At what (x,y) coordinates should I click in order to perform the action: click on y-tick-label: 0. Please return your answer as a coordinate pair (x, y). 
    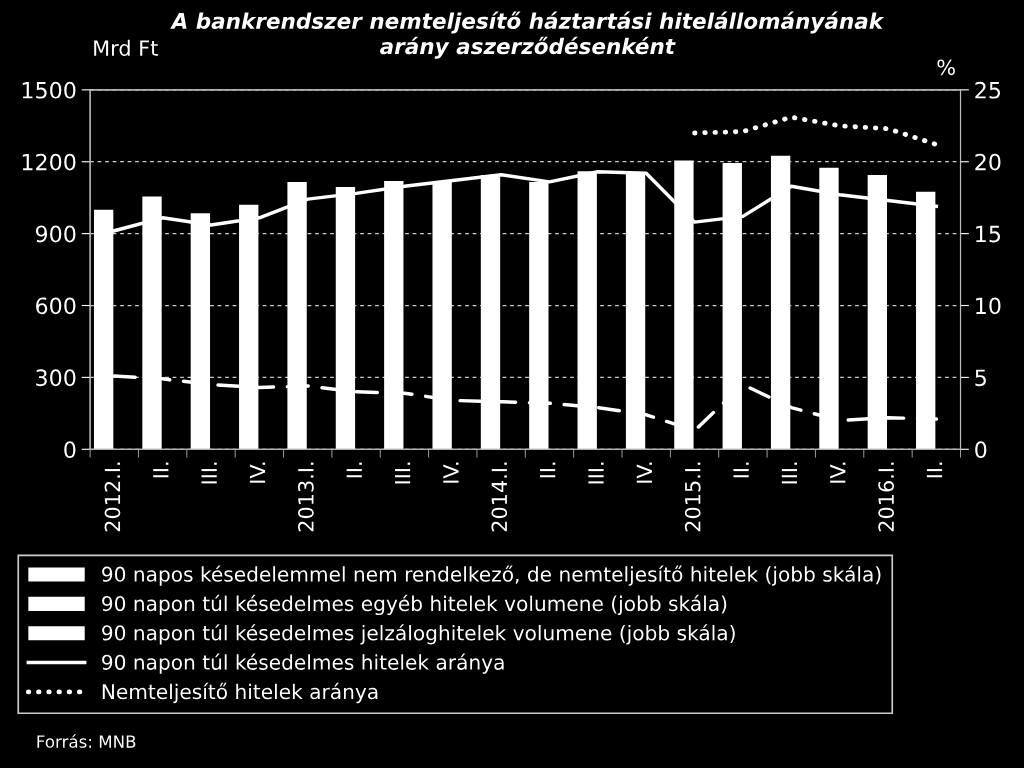
    Looking at the image, I should click on (70, 450).